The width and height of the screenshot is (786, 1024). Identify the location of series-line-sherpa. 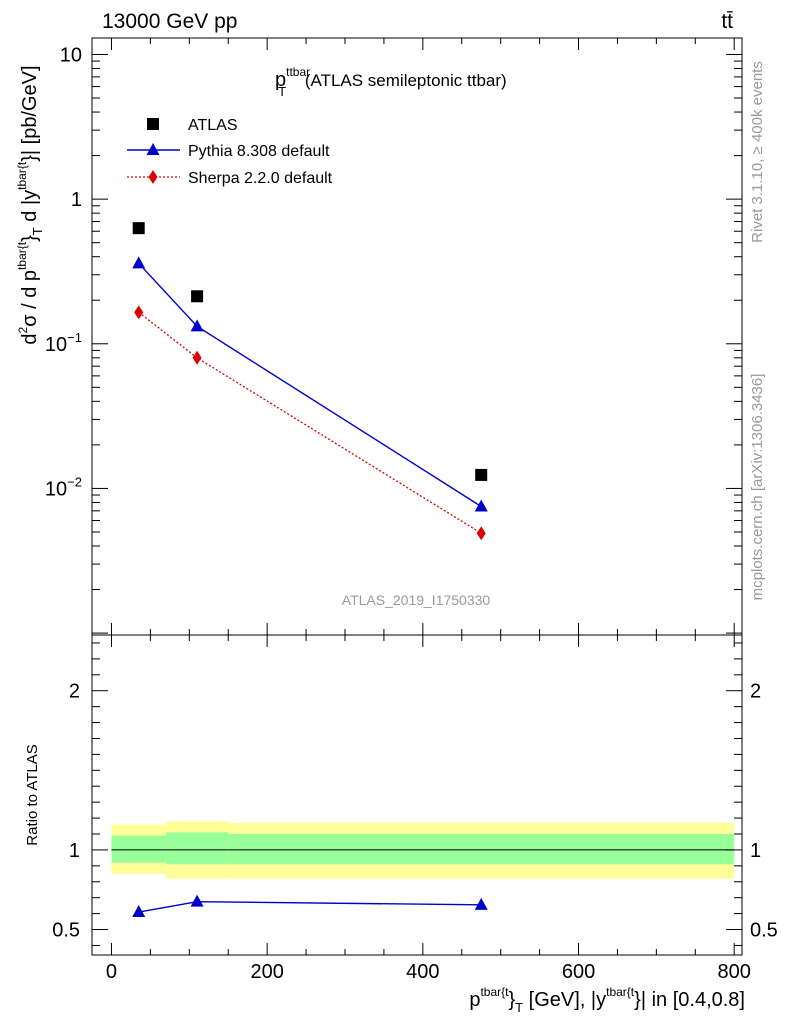
(310, 422).